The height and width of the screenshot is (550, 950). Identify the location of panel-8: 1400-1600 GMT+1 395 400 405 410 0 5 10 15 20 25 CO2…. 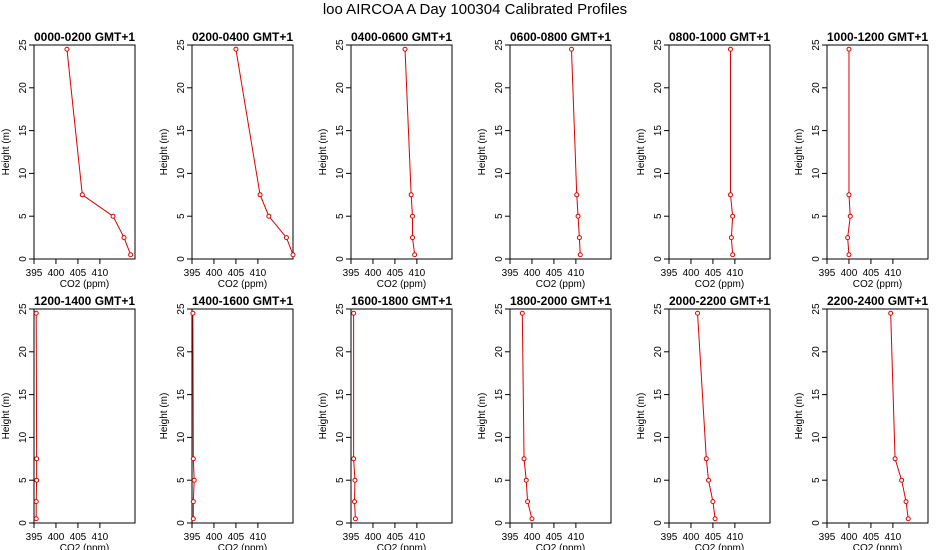
(226, 422).